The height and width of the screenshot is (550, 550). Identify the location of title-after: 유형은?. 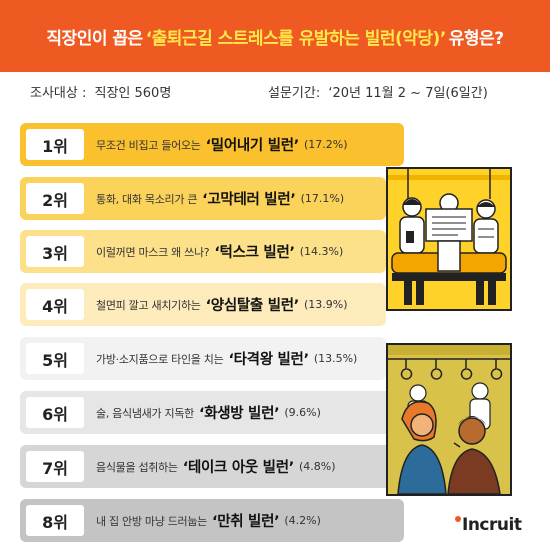
(476, 38).